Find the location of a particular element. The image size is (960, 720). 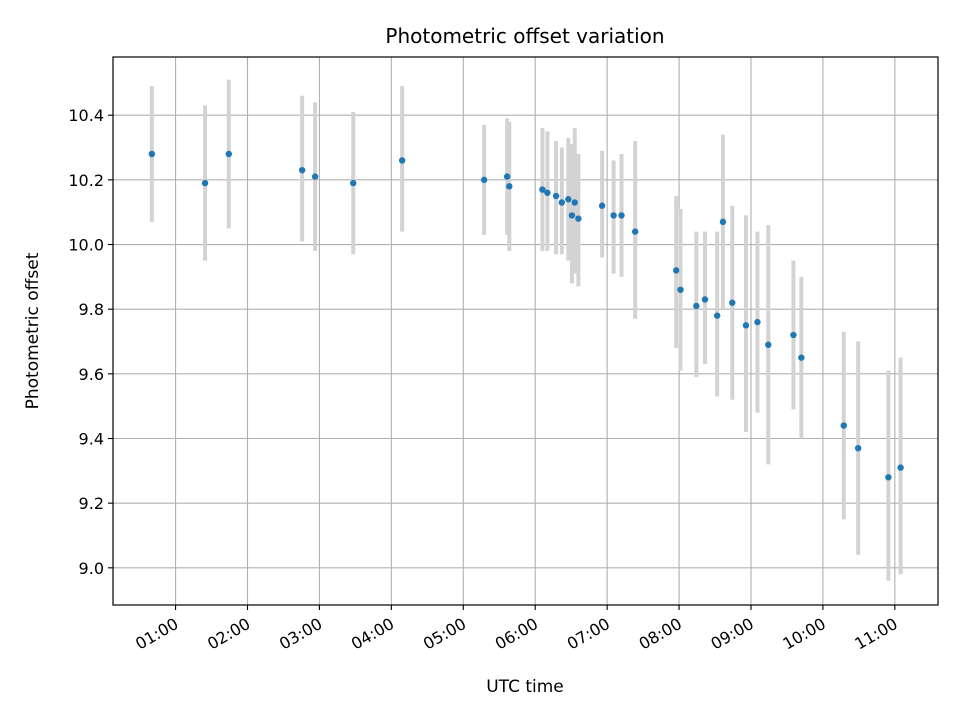

y-tick-label: 9.4 is located at coordinates (91, 438).